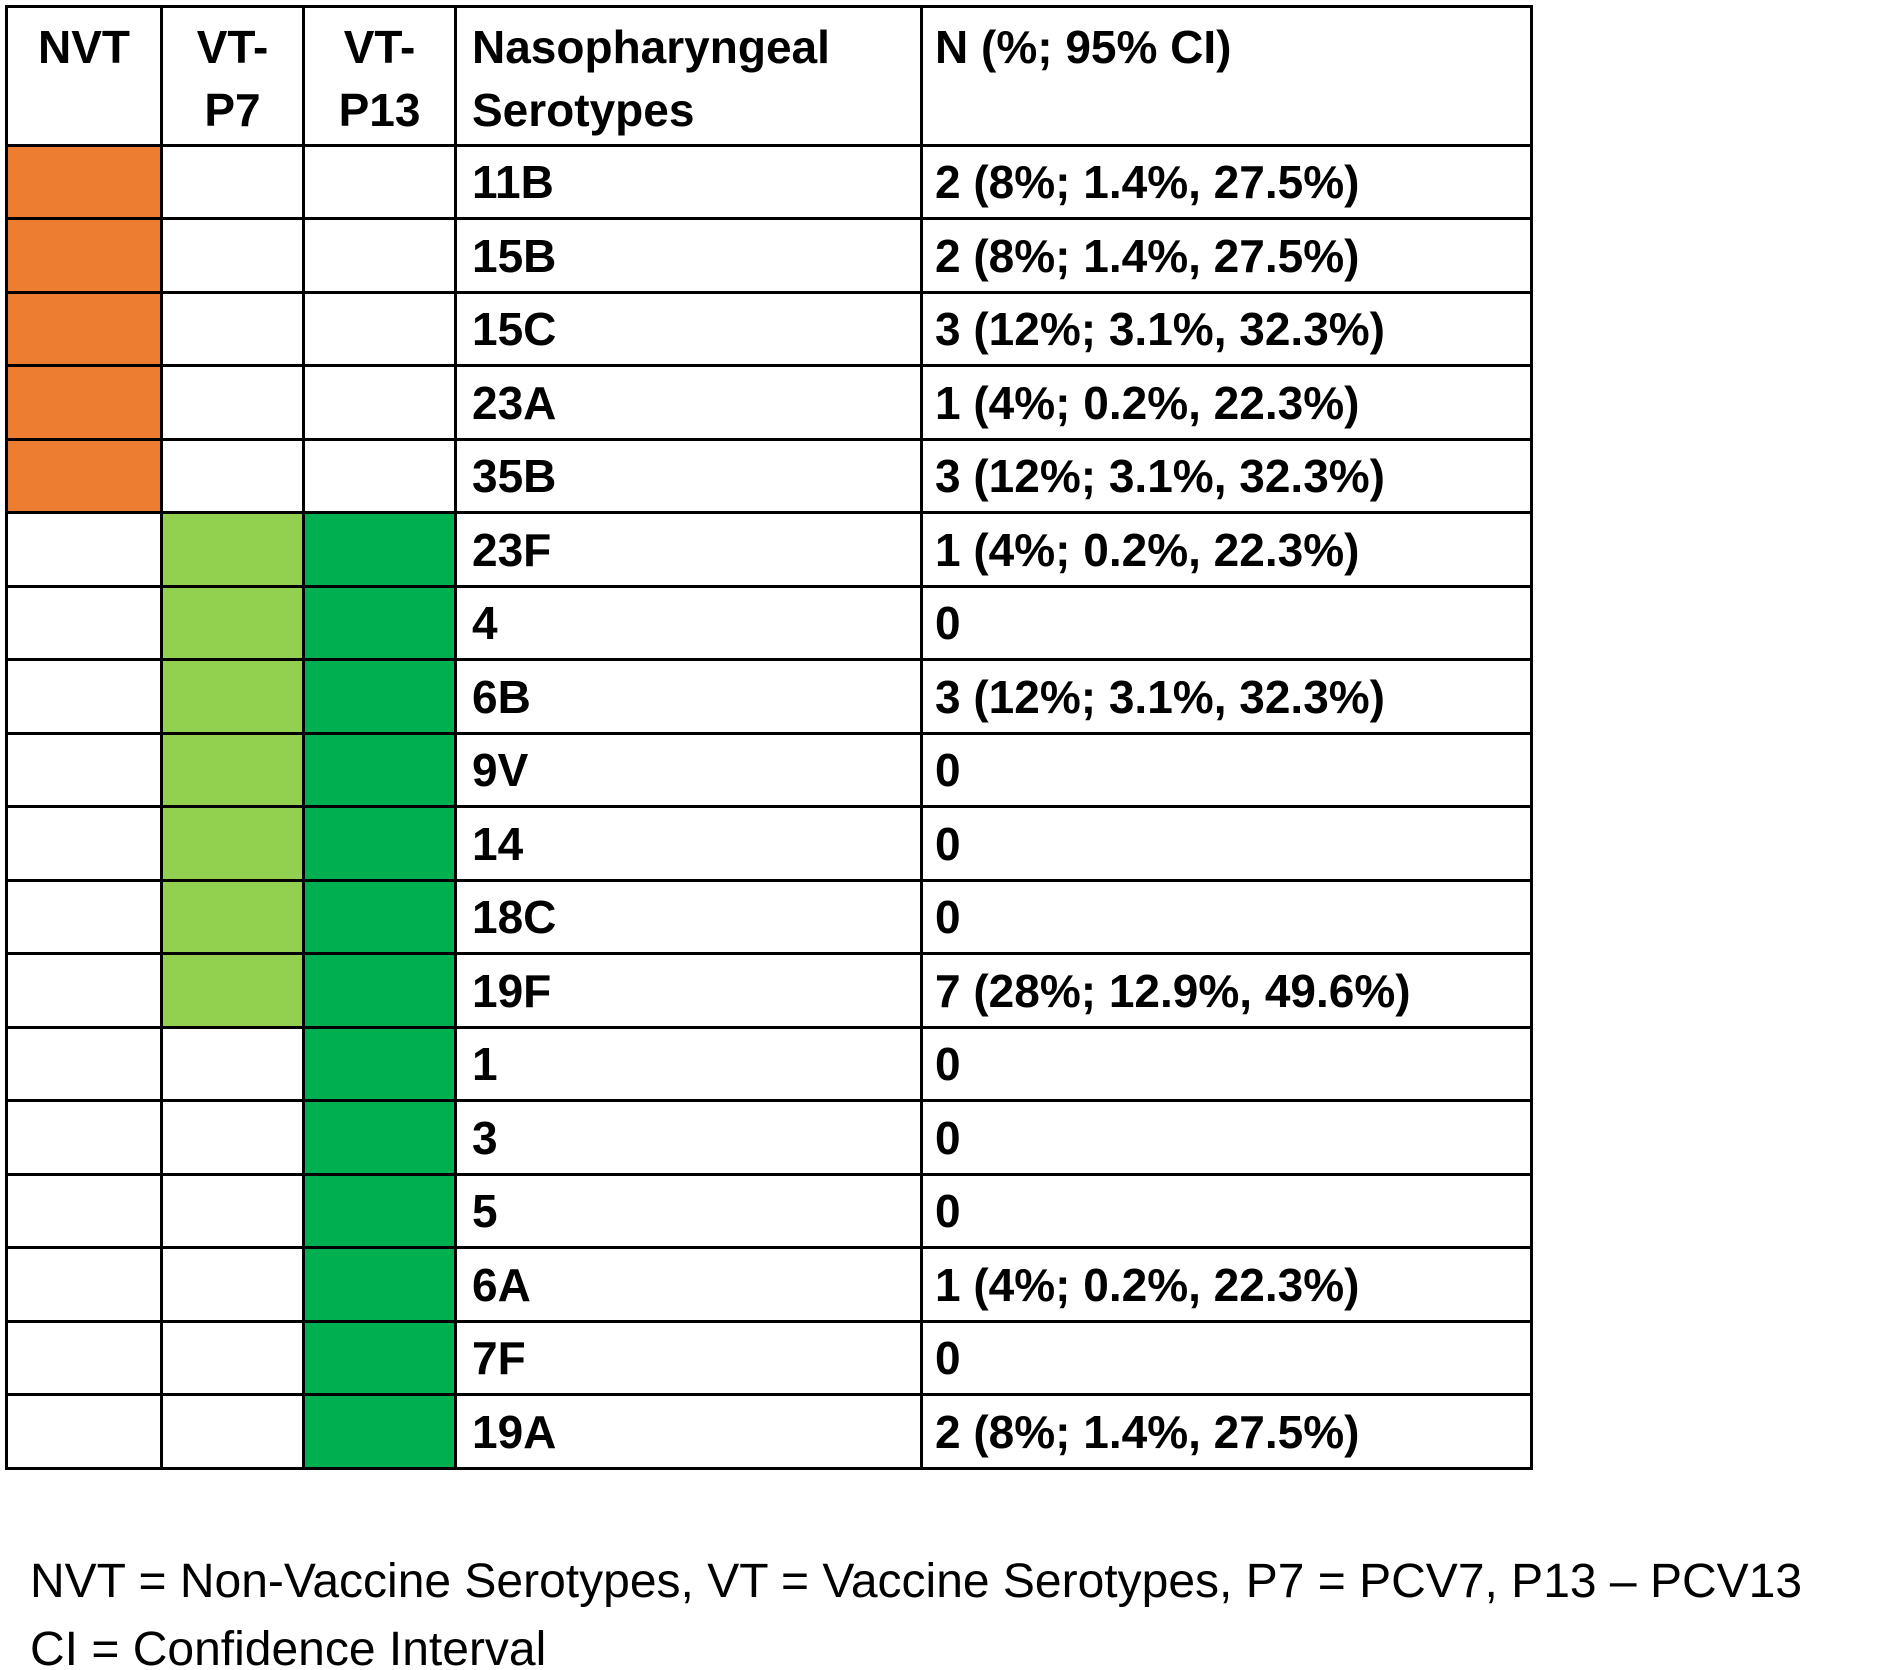 This screenshot has width=1893, height=1670. Describe the element at coordinates (688, 770) in the screenshot. I see `serotype-label: 9V` at that location.